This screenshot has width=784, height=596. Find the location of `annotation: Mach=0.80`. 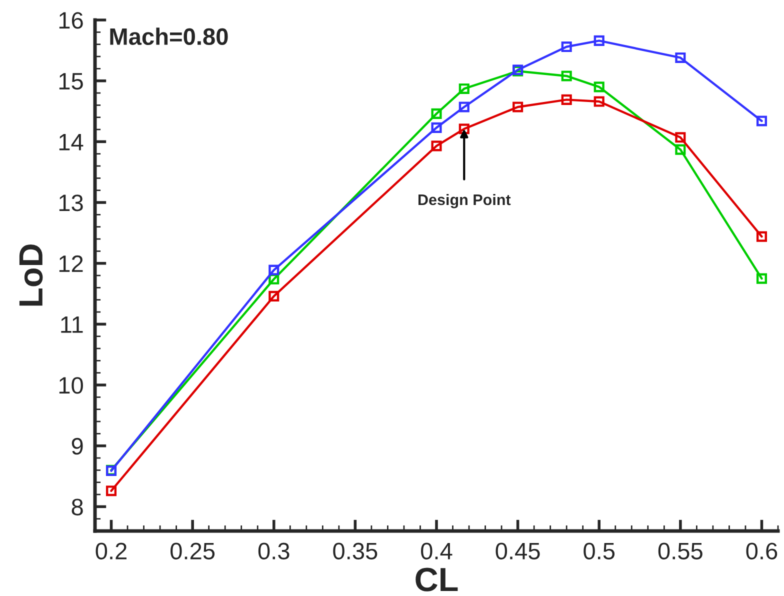

annotation: Mach=0.80 is located at coordinates (169, 37).